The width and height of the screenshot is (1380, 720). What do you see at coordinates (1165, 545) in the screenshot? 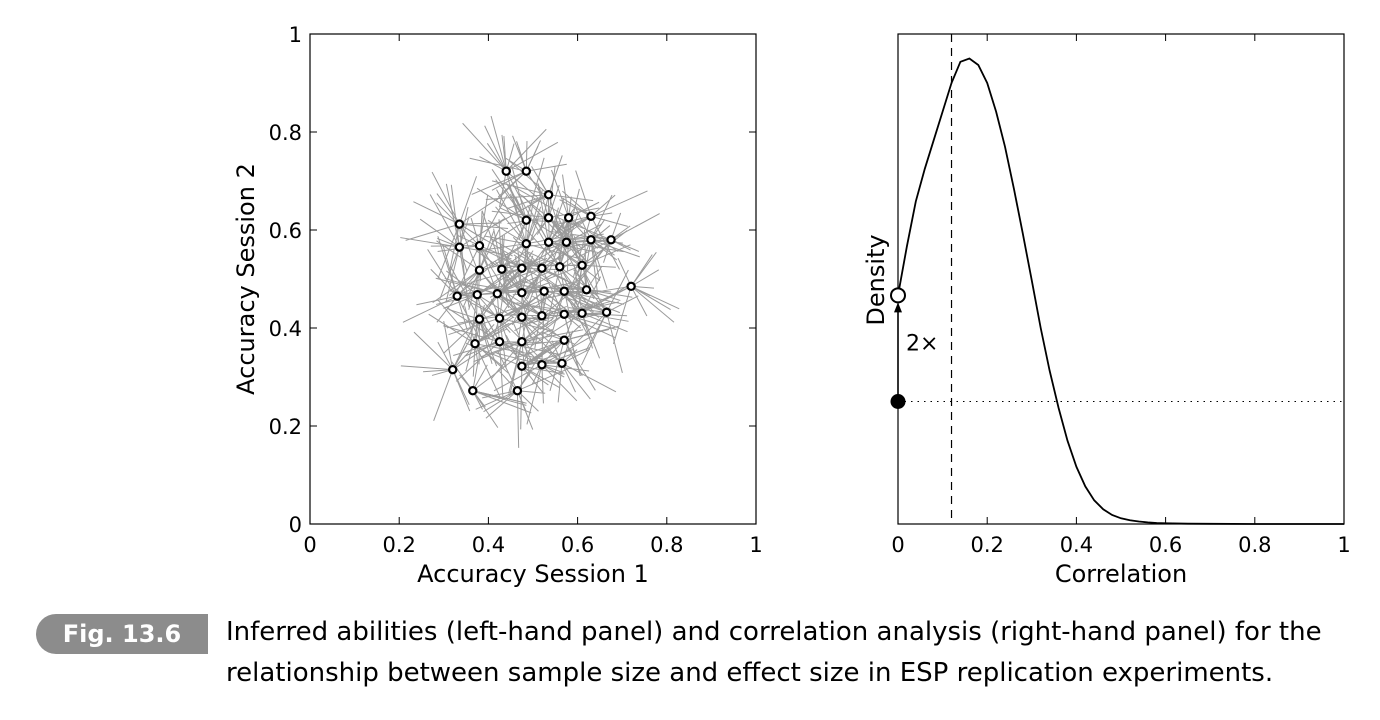
I see `x-tick-label: 0.6` at bounding box center [1165, 545].